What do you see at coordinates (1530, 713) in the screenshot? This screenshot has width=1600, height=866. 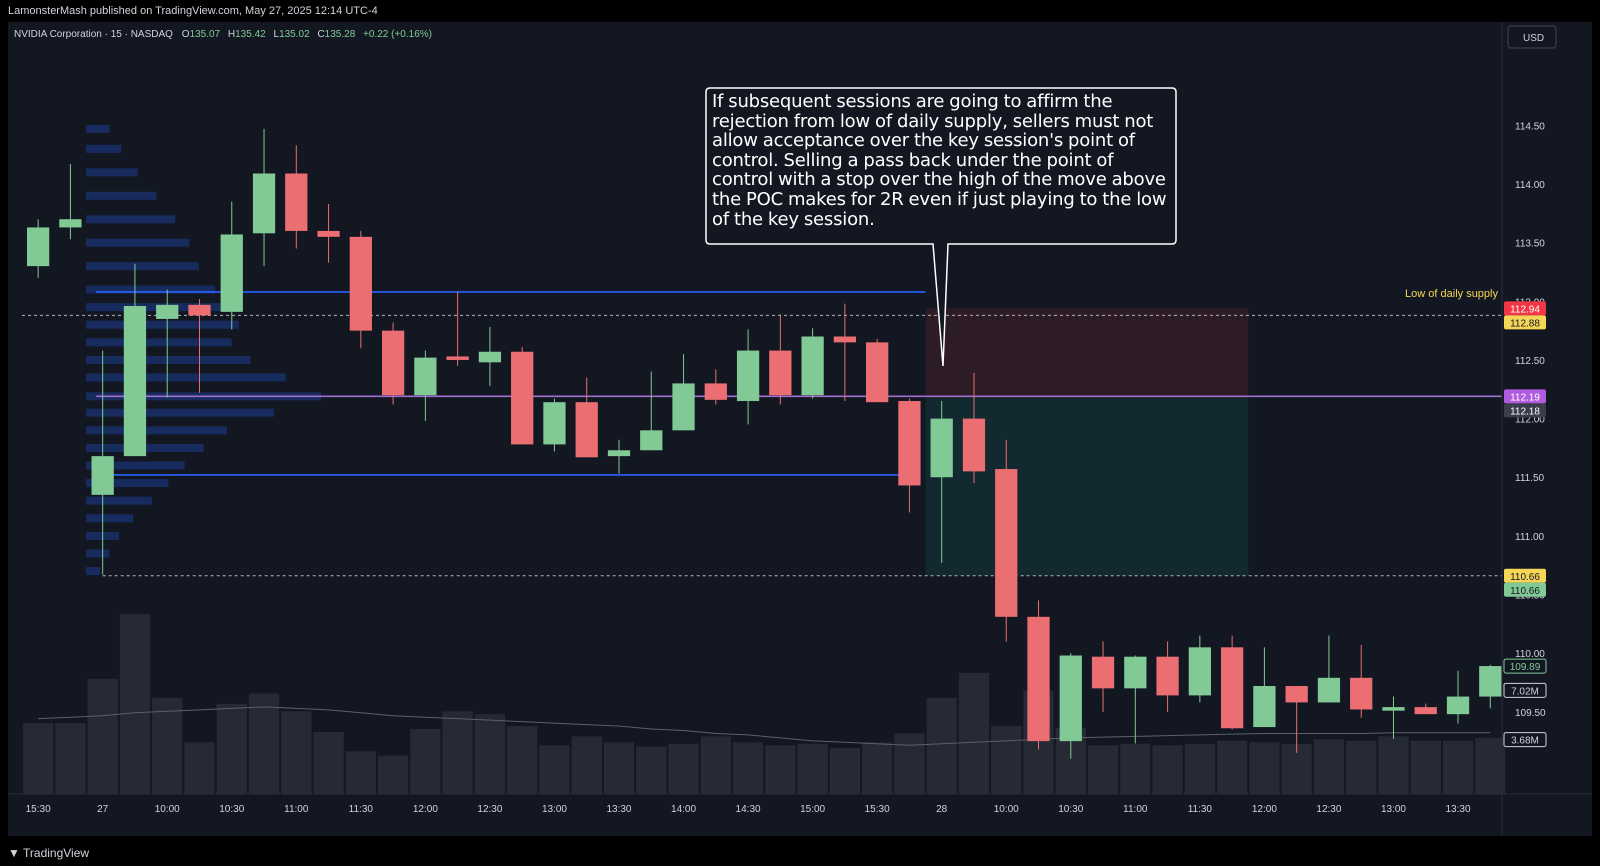 I see `price-tick-label: 109.50` at bounding box center [1530, 713].